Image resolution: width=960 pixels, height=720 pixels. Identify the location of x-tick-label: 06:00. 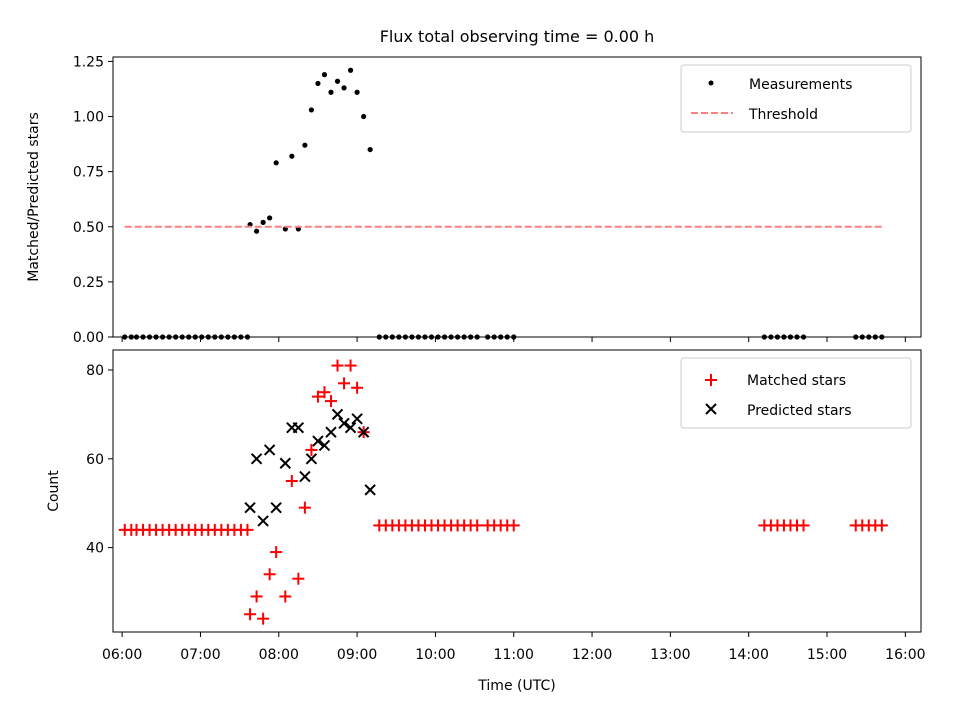
(122, 655).